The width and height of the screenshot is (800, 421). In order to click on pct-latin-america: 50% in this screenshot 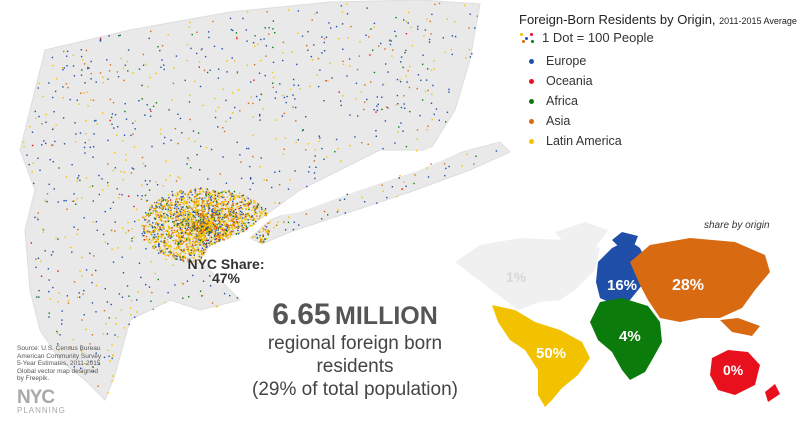, I will do `click(551, 353)`.